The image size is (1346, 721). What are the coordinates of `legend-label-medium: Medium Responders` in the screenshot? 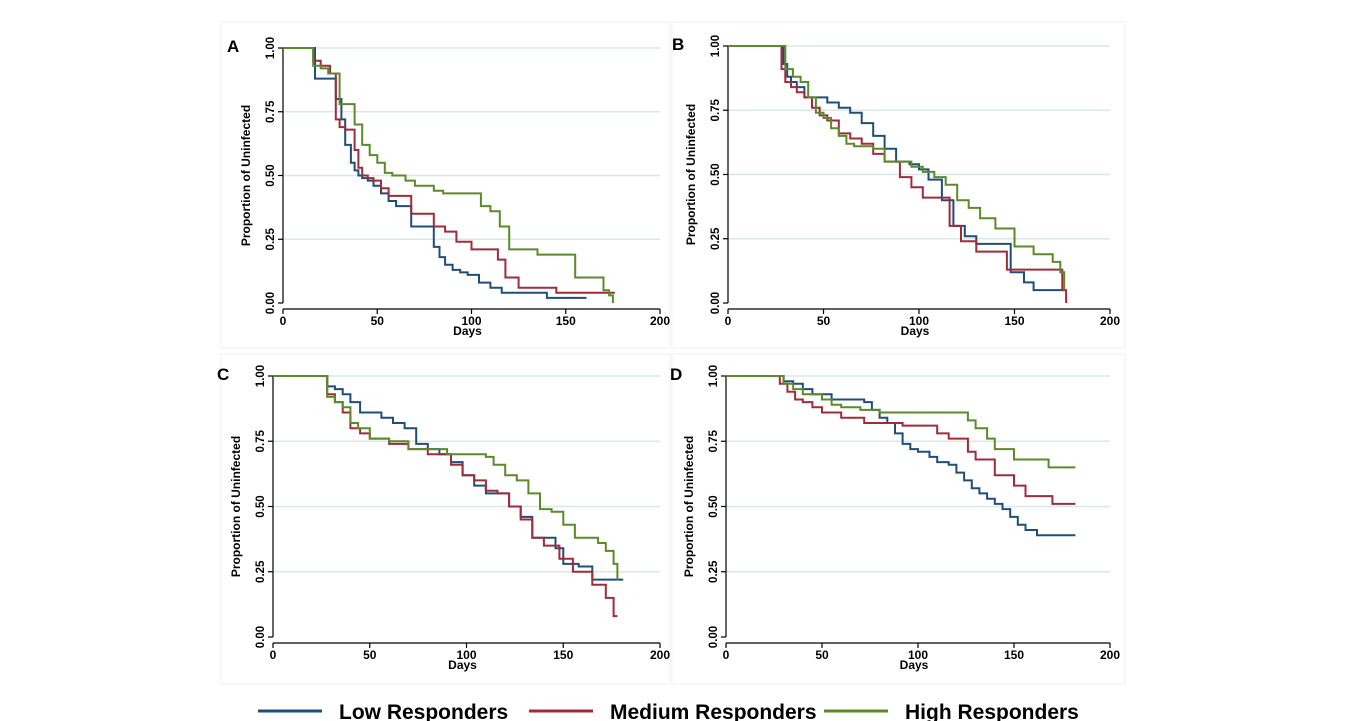 It's located at (713, 711).